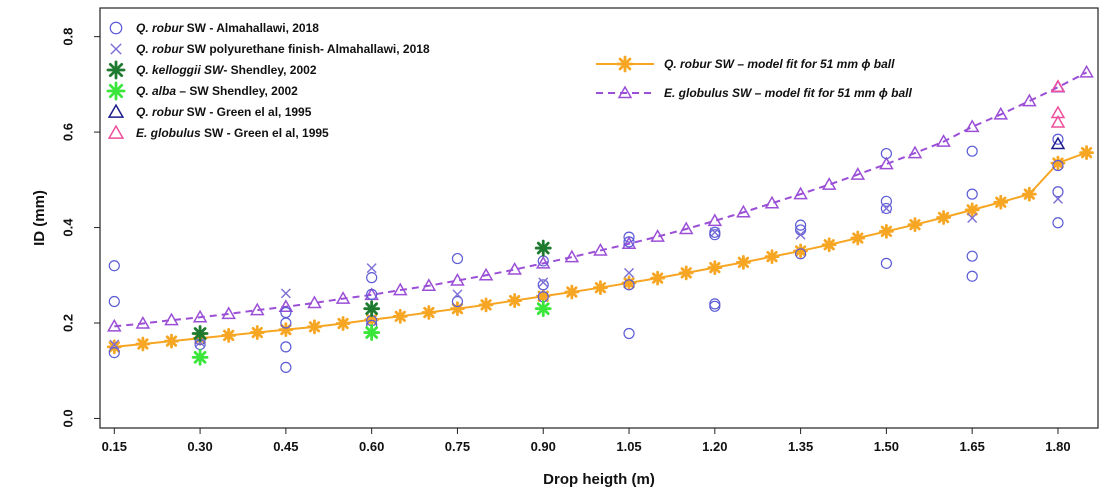 The image size is (1110, 488). I want to click on legend-entry: Q. alba – SW Shendley, 2002, so click(202, 91).